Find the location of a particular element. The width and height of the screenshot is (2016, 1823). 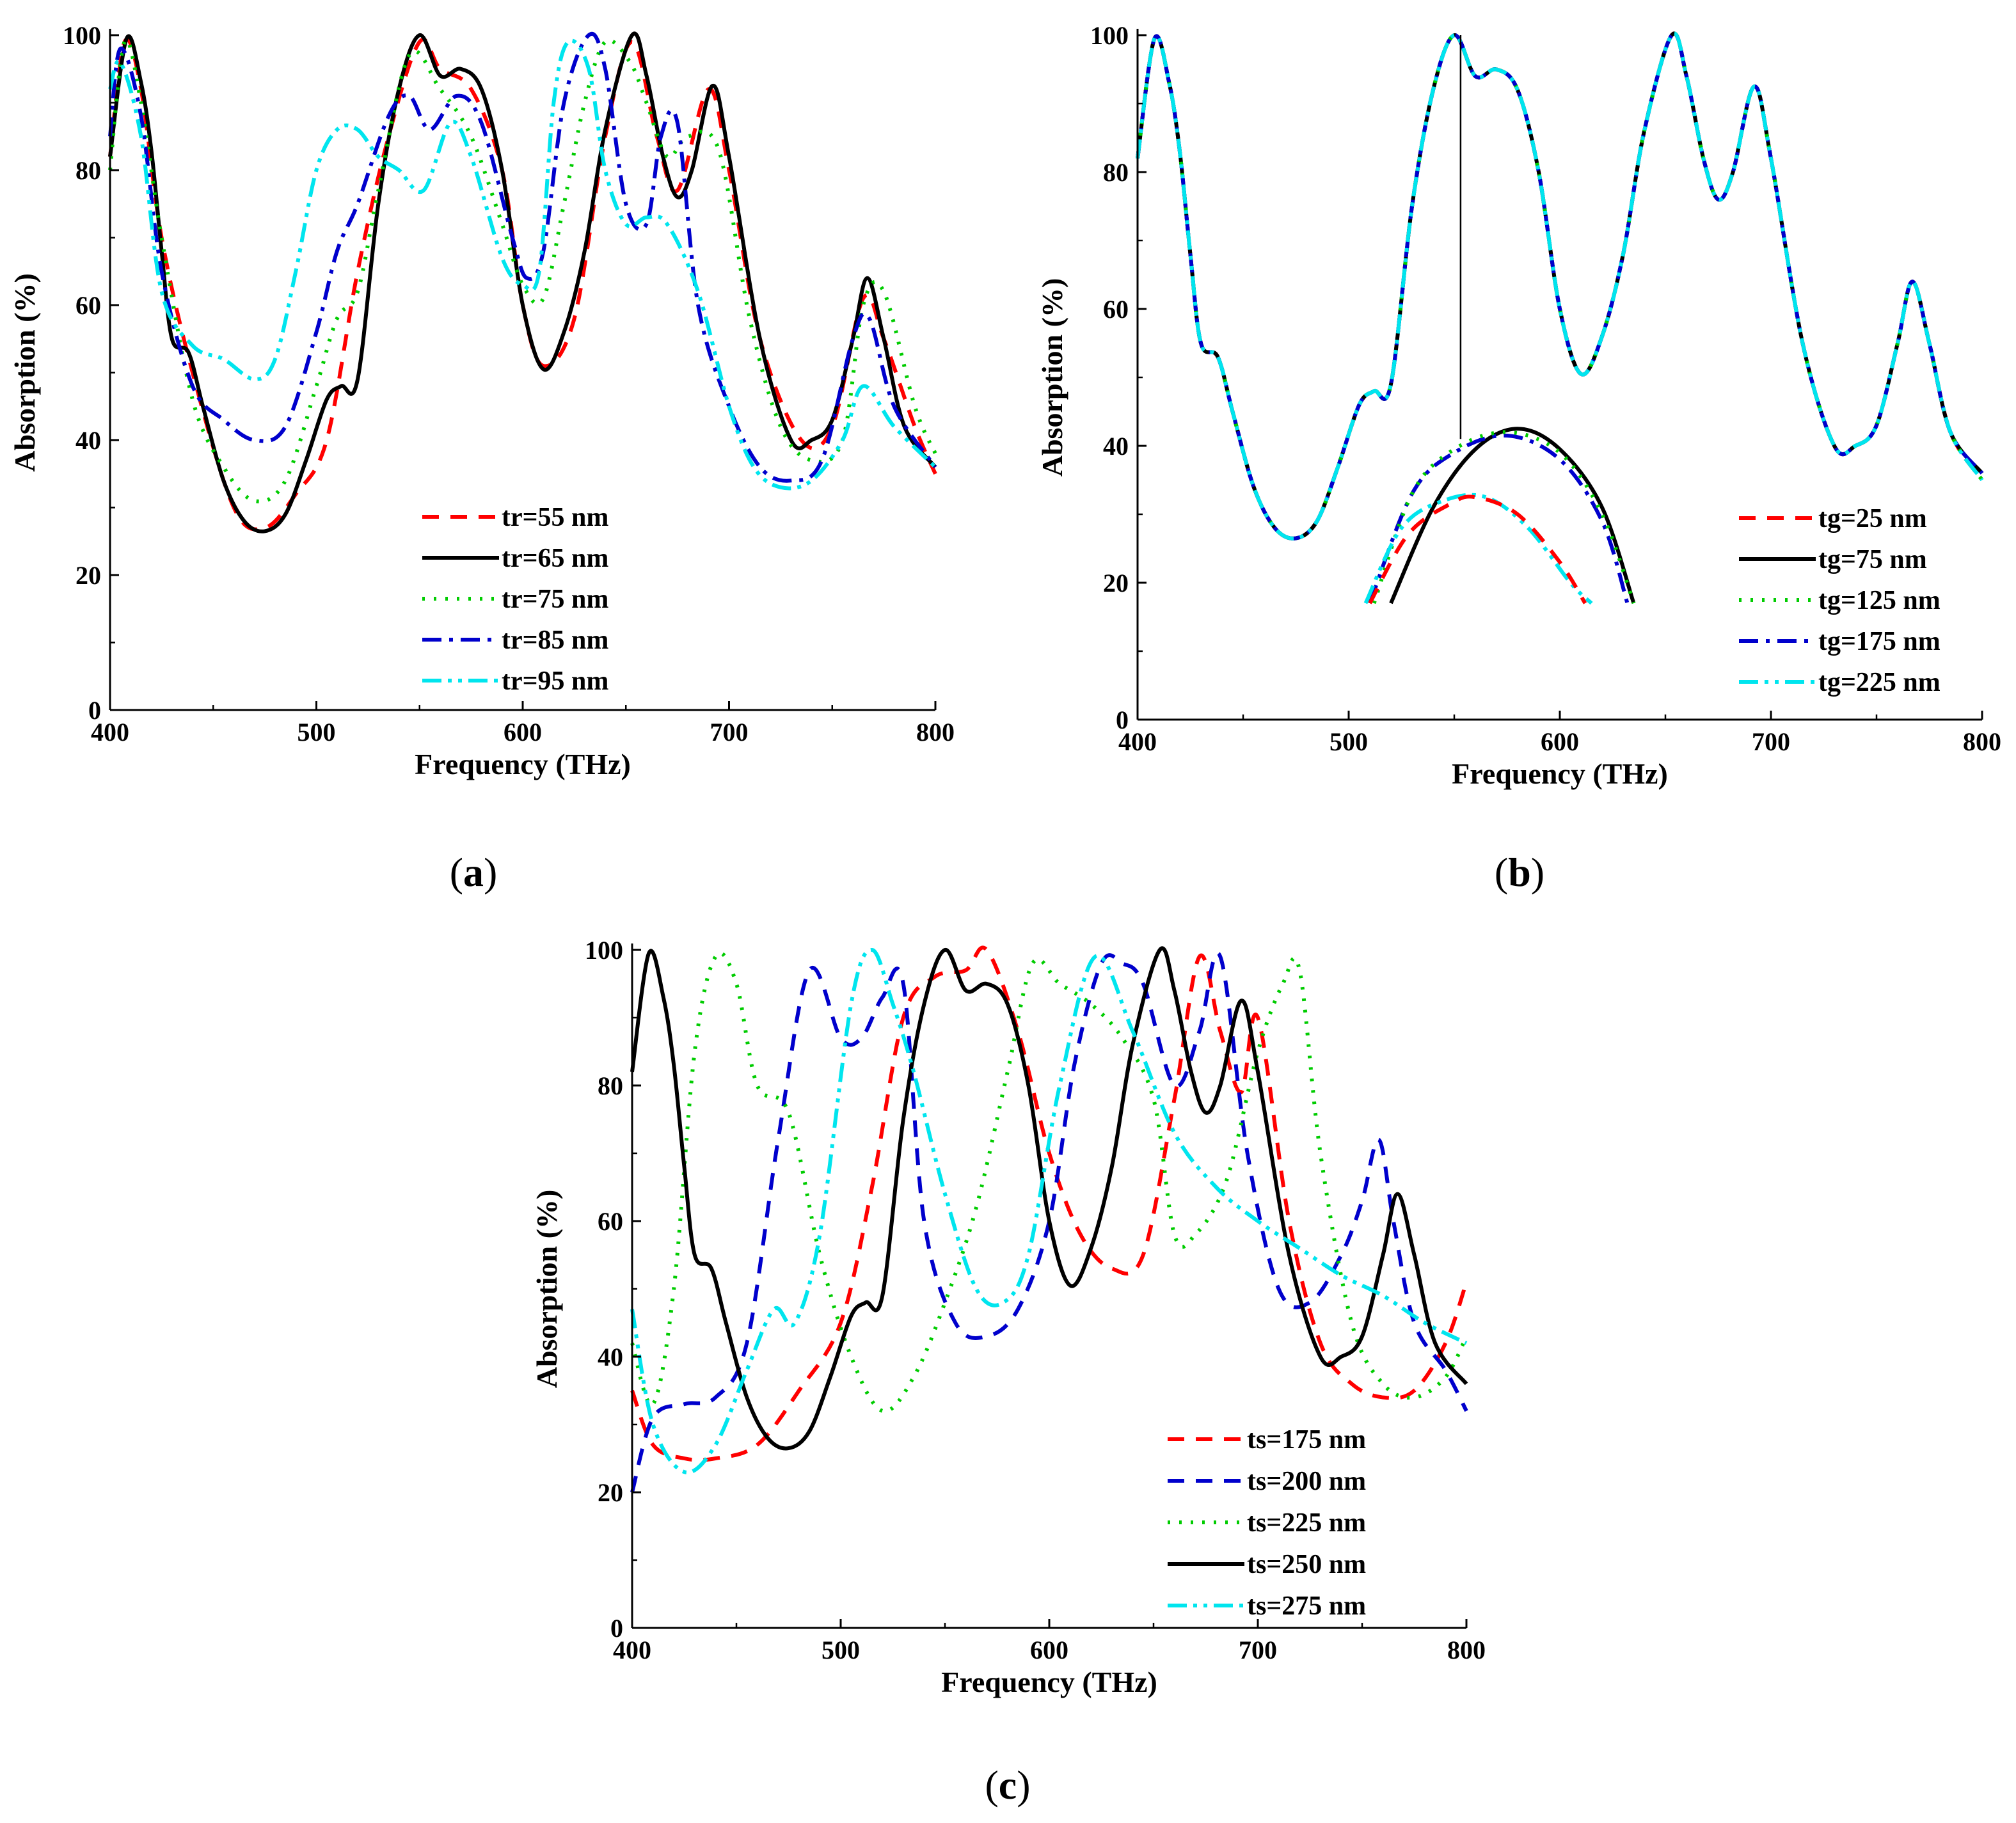

legend-label: tg=225 nm is located at coordinates (1879, 683).